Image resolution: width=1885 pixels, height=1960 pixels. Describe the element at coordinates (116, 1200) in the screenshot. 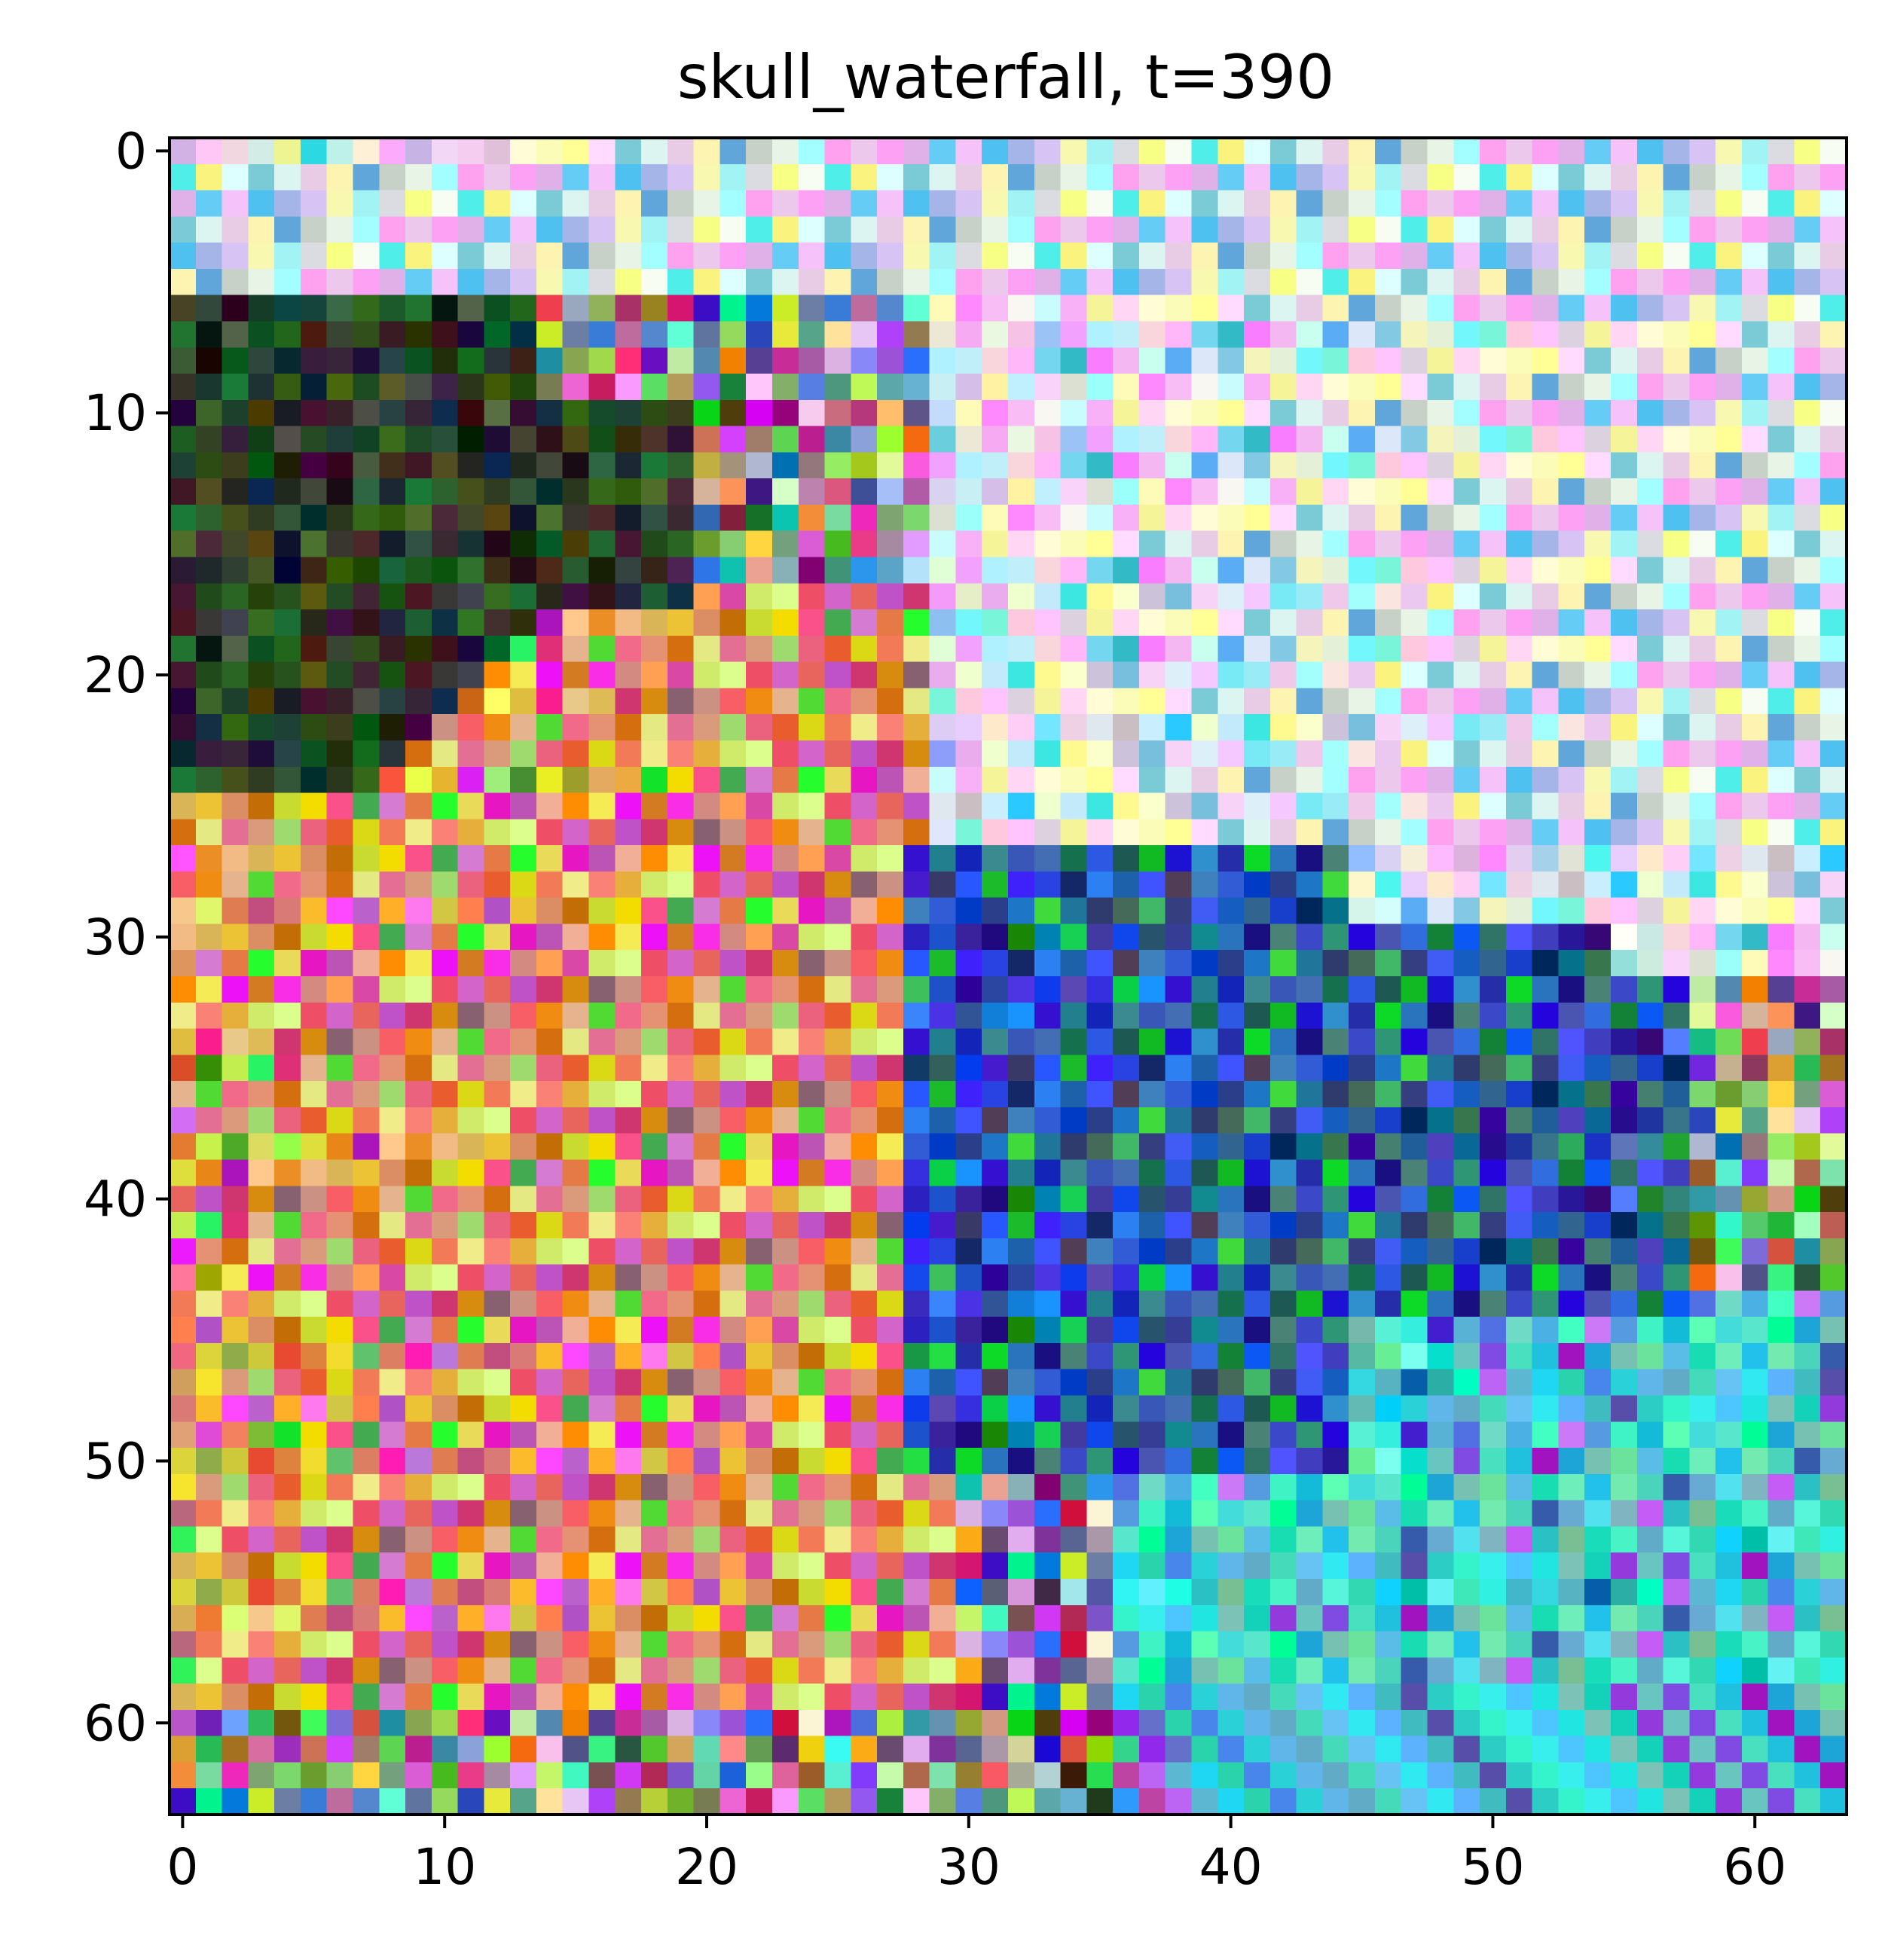

I see `y-tick-label: 40` at that location.